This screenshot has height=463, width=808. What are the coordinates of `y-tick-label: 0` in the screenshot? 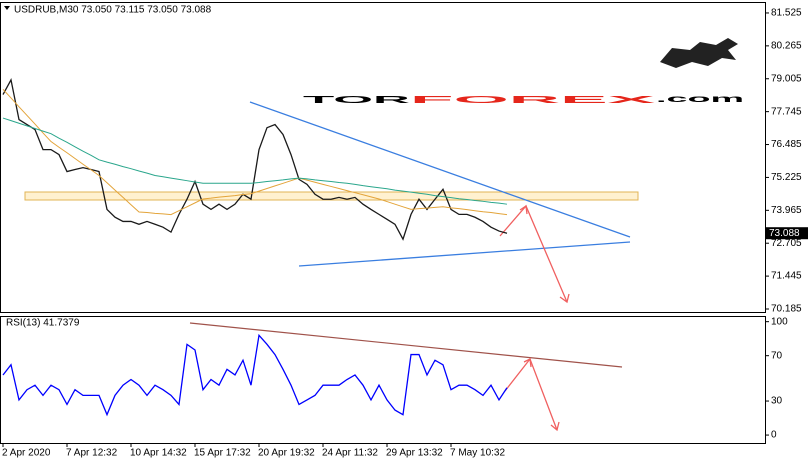 It's located at (774, 435).